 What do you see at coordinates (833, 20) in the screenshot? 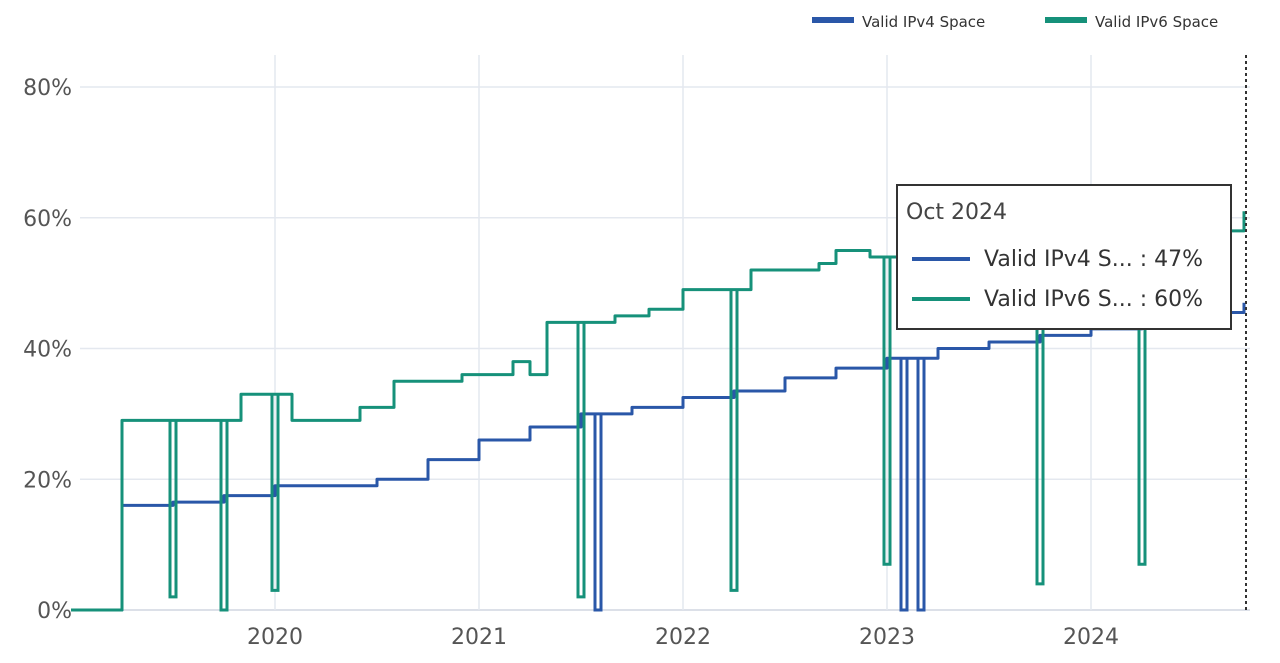
I see `legend-swatch-ipv4` at bounding box center [833, 20].